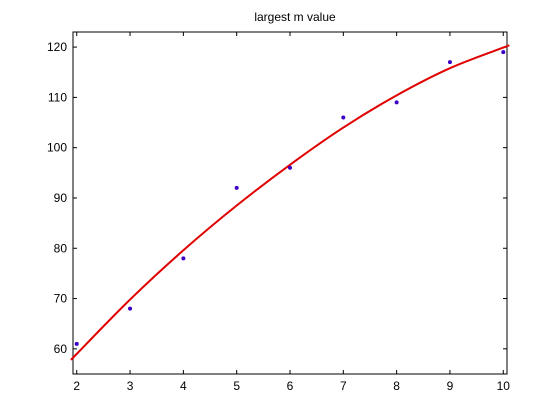 The height and width of the screenshot is (420, 560). I want to click on x-tick-label-7: 9, so click(450, 386).